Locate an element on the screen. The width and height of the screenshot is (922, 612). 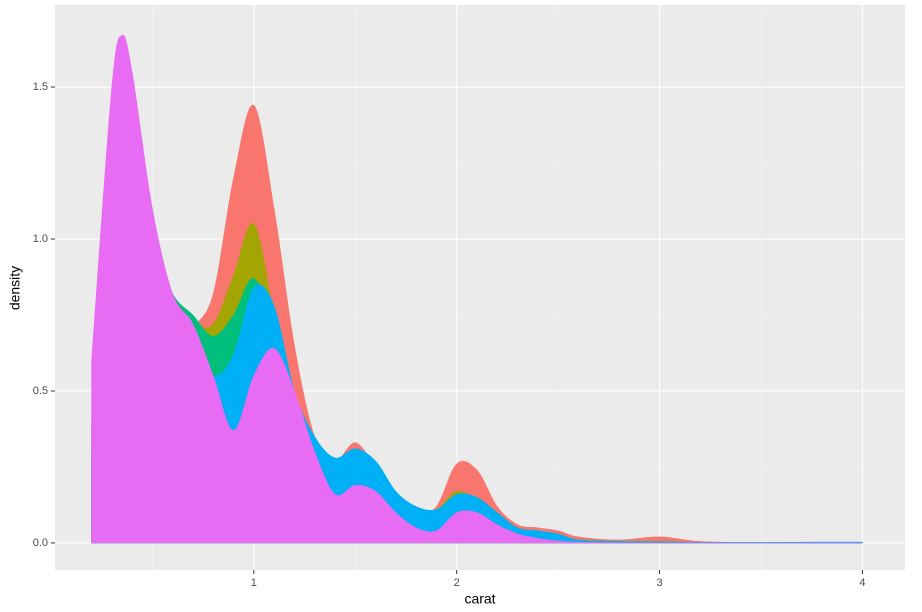
y-tick-label: 1.0 is located at coordinates (40, 239).